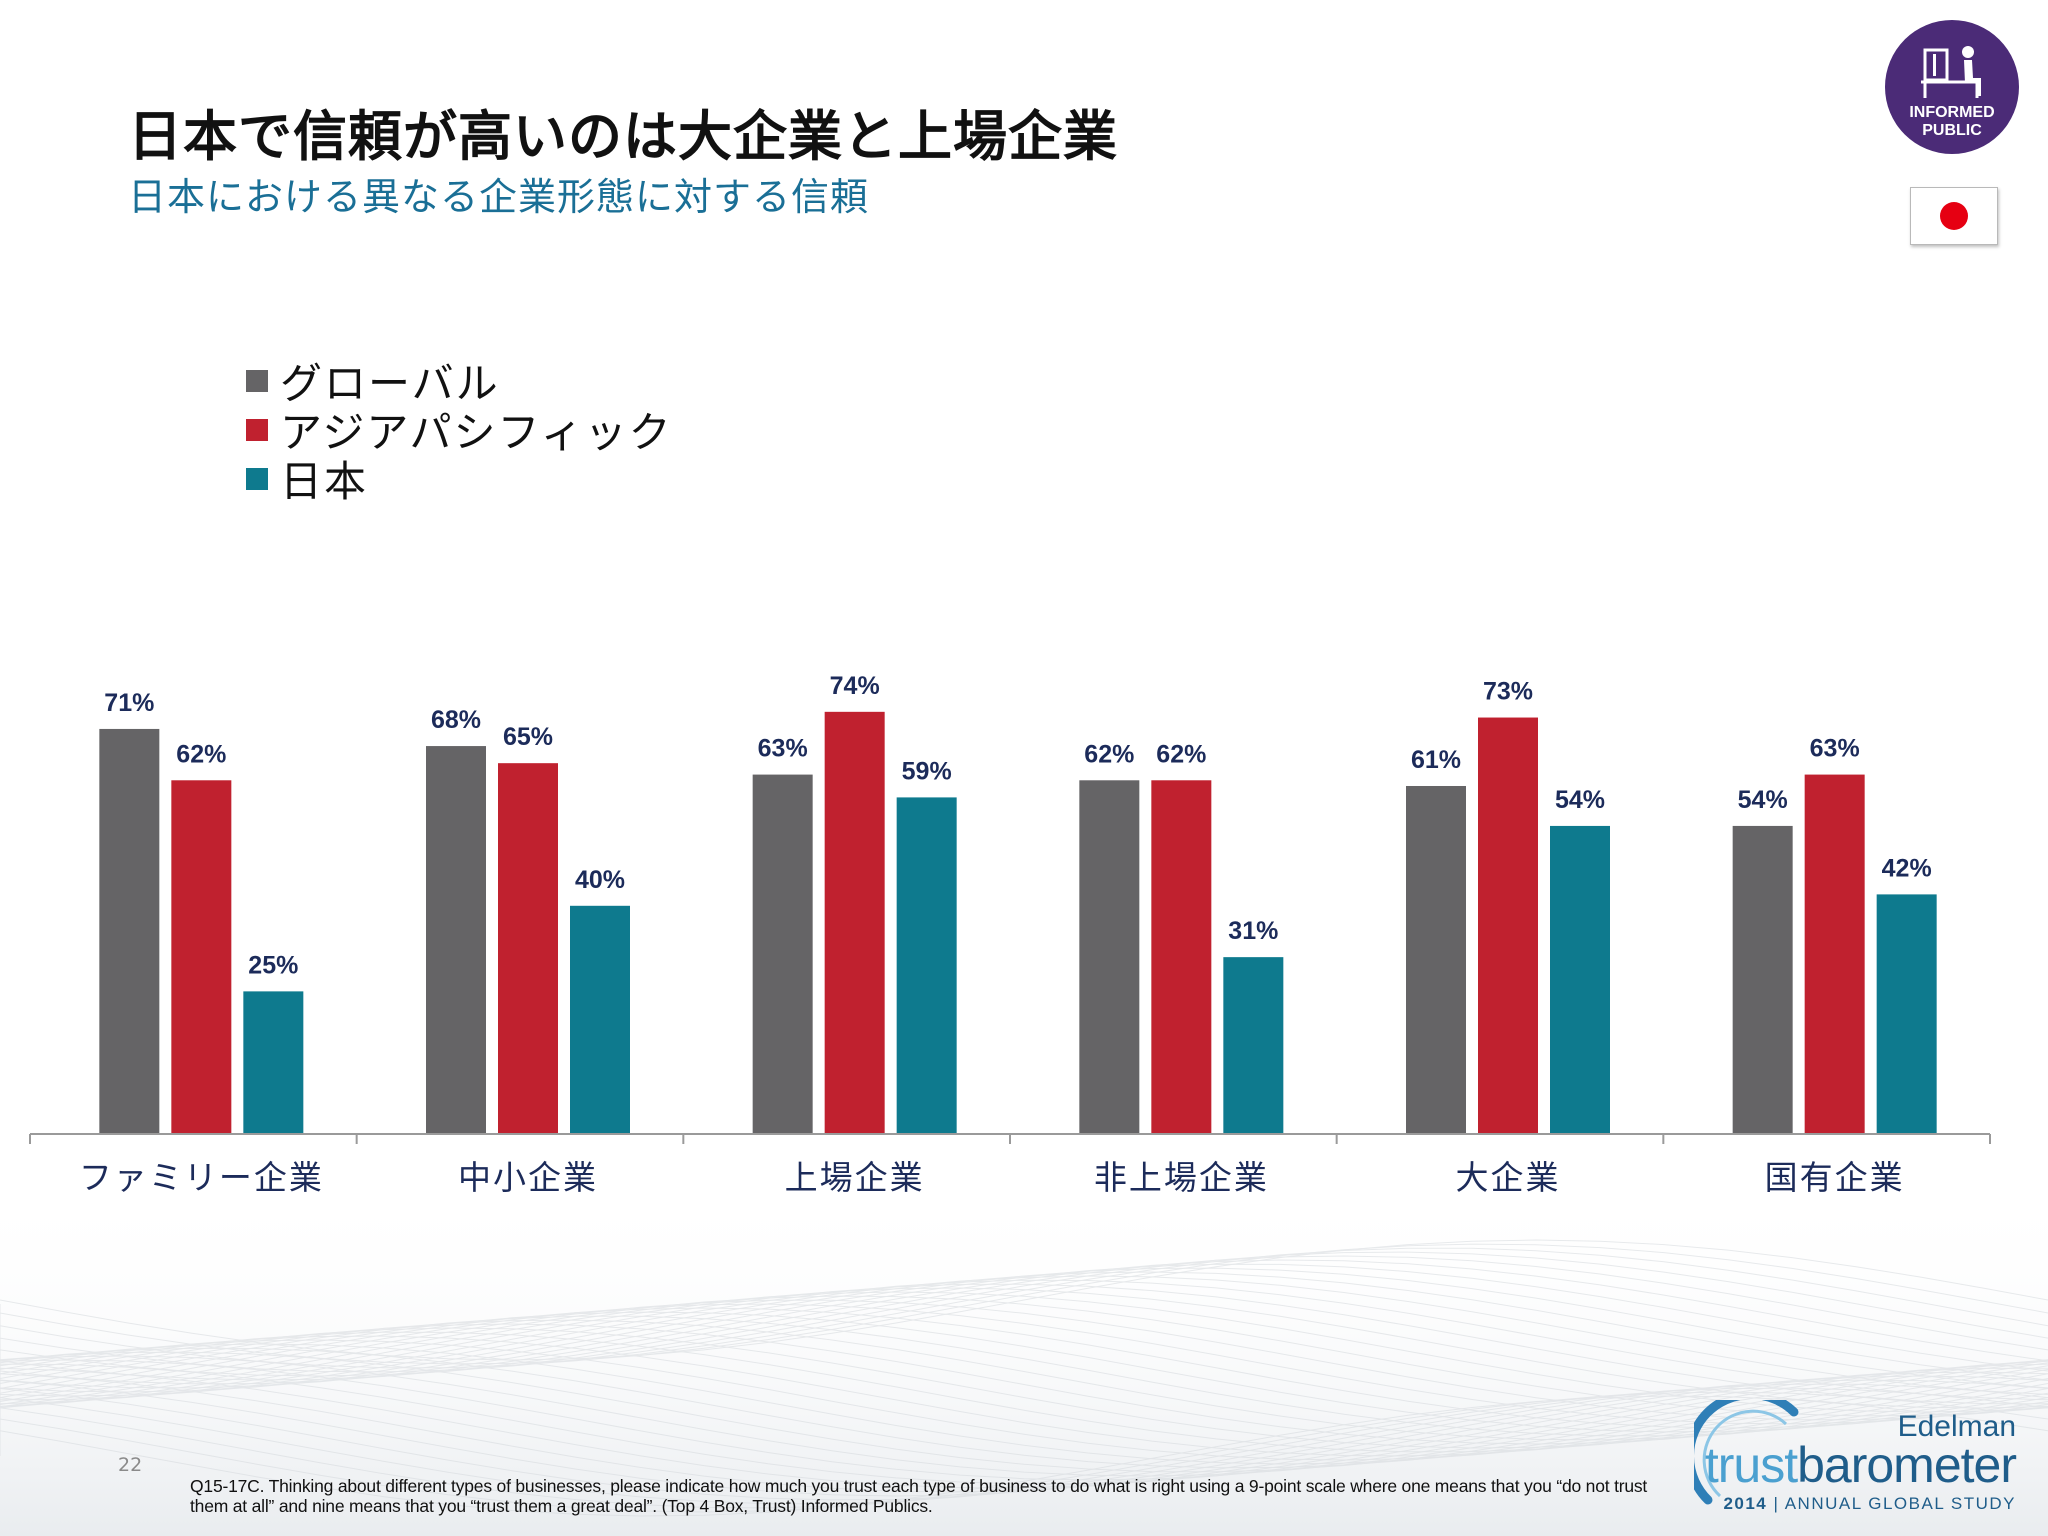 This screenshot has width=2048, height=1536. I want to click on data-label-0-0: 71%, so click(129, 703).